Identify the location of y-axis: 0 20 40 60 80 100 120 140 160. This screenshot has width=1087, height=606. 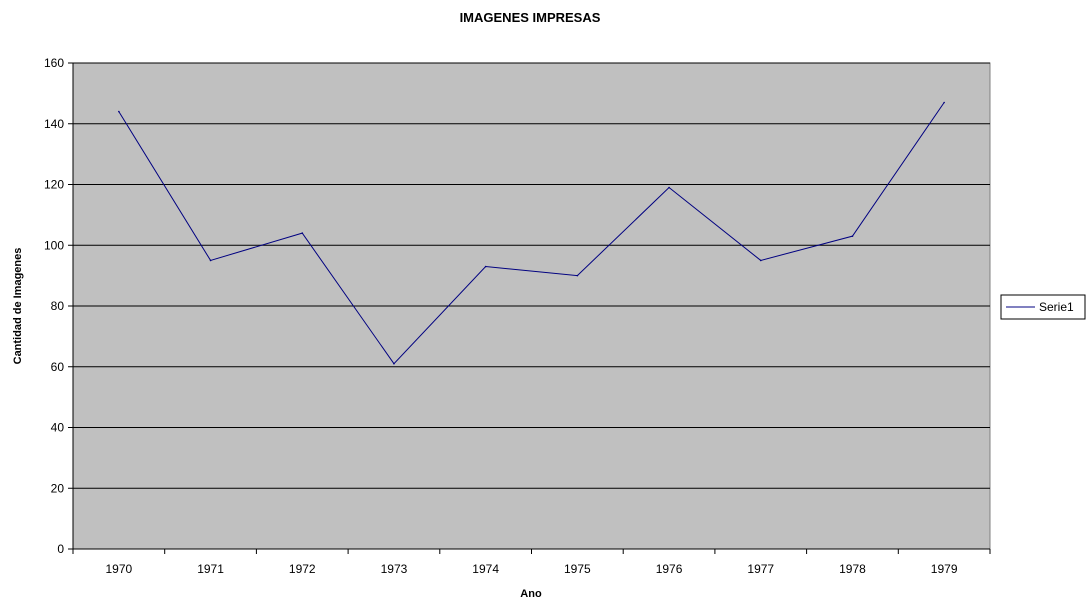
(59, 306).